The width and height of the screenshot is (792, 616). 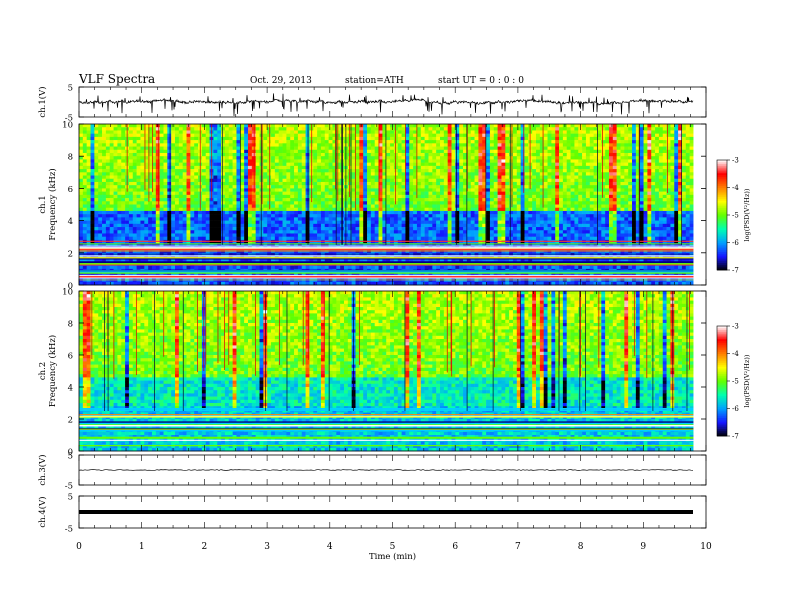 I want to click on ch1-trace, so click(x=386, y=104).